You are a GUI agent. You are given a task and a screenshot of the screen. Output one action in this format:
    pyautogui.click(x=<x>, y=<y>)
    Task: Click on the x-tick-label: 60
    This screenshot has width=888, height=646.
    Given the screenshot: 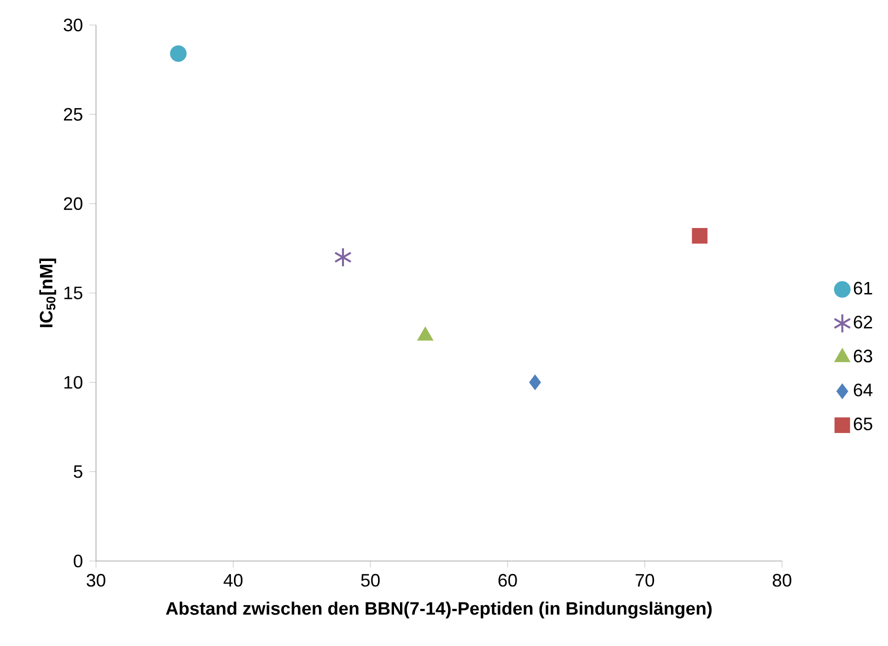 What is the action you would take?
    pyautogui.click(x=507, y=580)
    